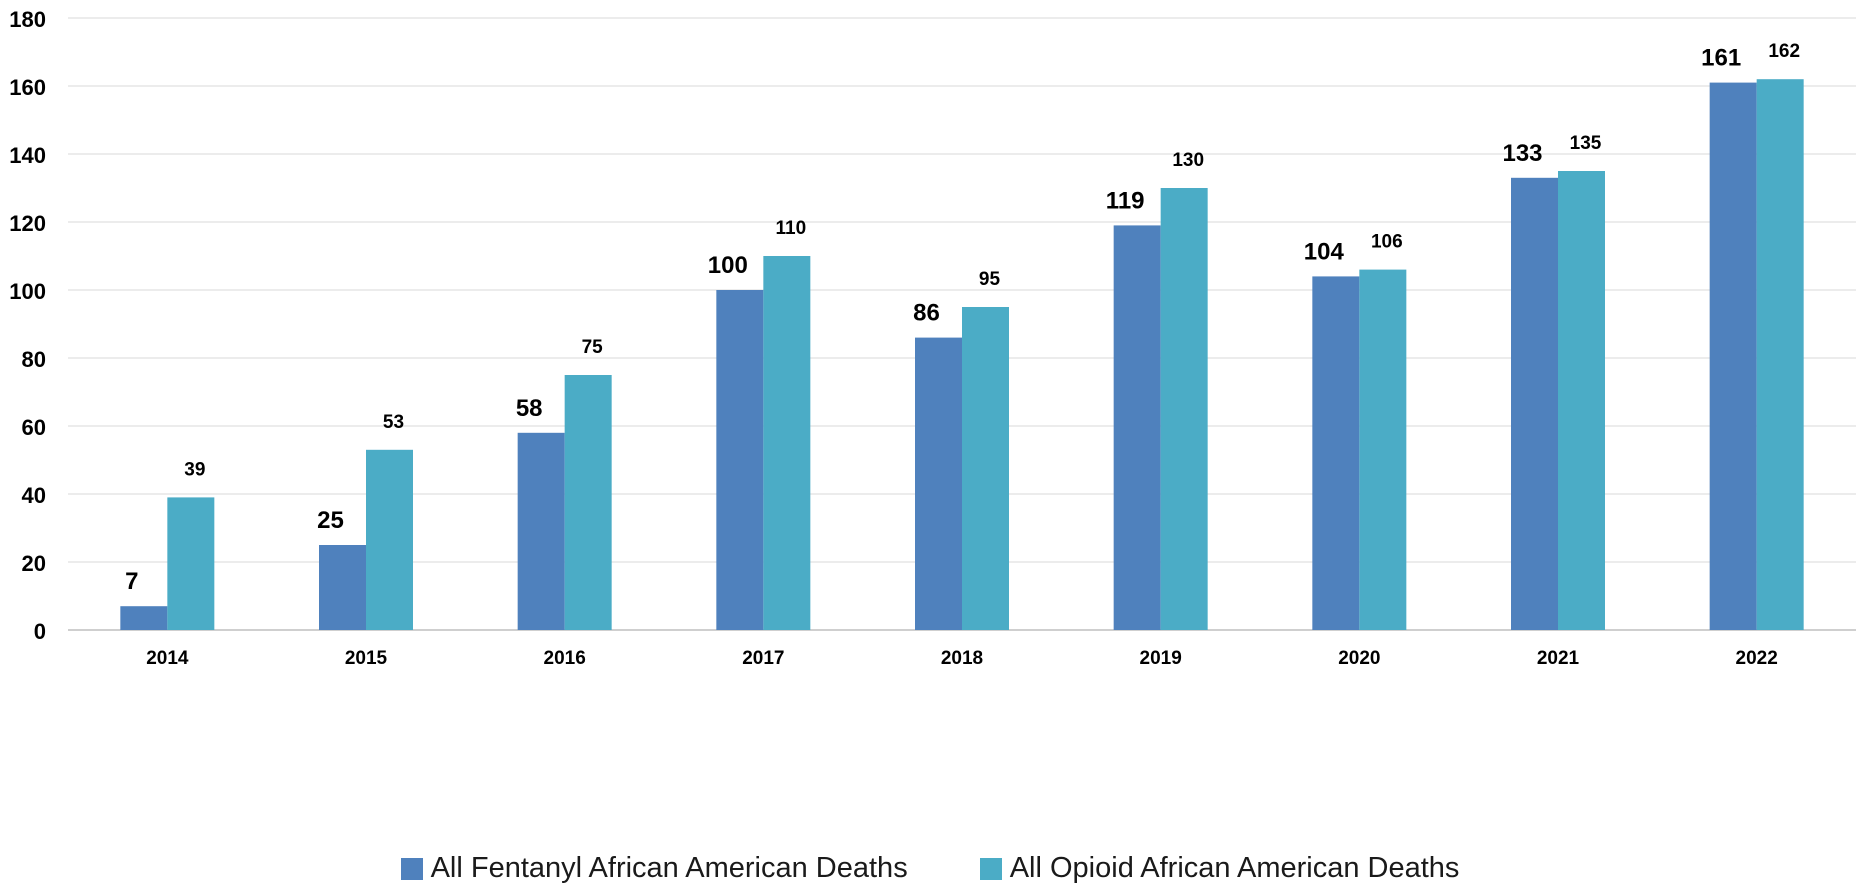 The height and width of the screenshot is (896, 1860). What do you see at coordinates (27, 87) in the screenshot?
I see `y-tick-label: 160` at bounding box center [27, 87].